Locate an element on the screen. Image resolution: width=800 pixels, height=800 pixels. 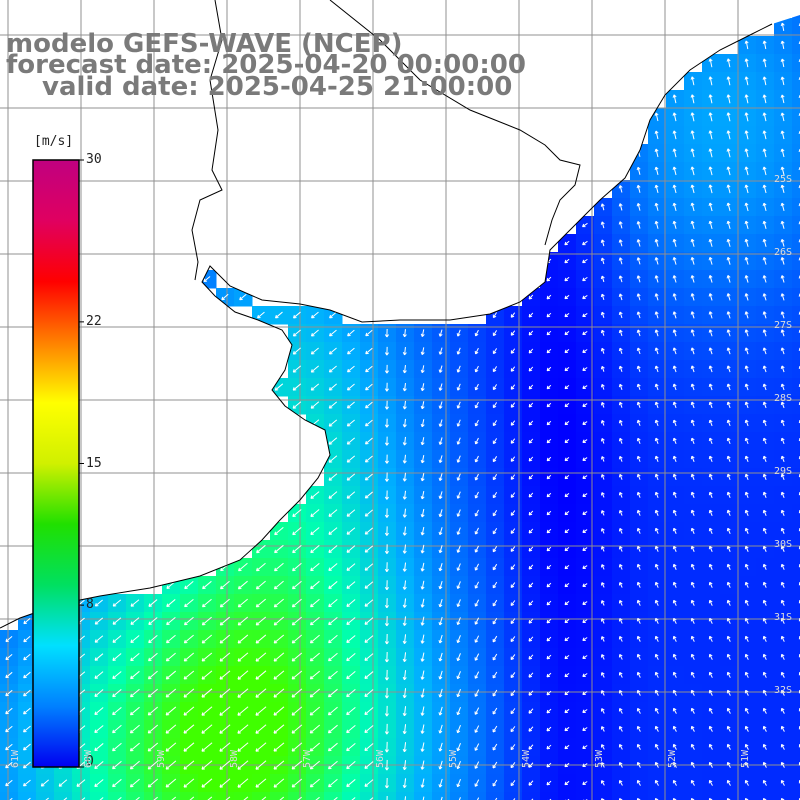
longitude-label: 59W is located at coordinates (161, 758).